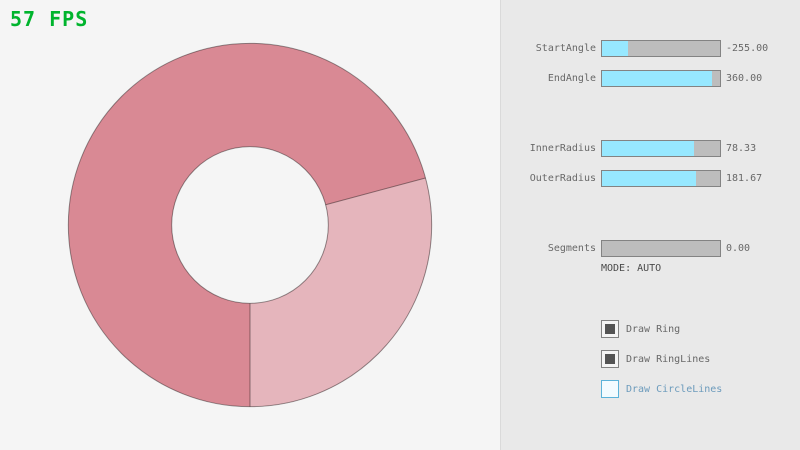 This screenshot has height=450, width=800. Describe the element at coordinates (565, 48) in the screenshot. I see `slider-label: StartAngle` at that location.